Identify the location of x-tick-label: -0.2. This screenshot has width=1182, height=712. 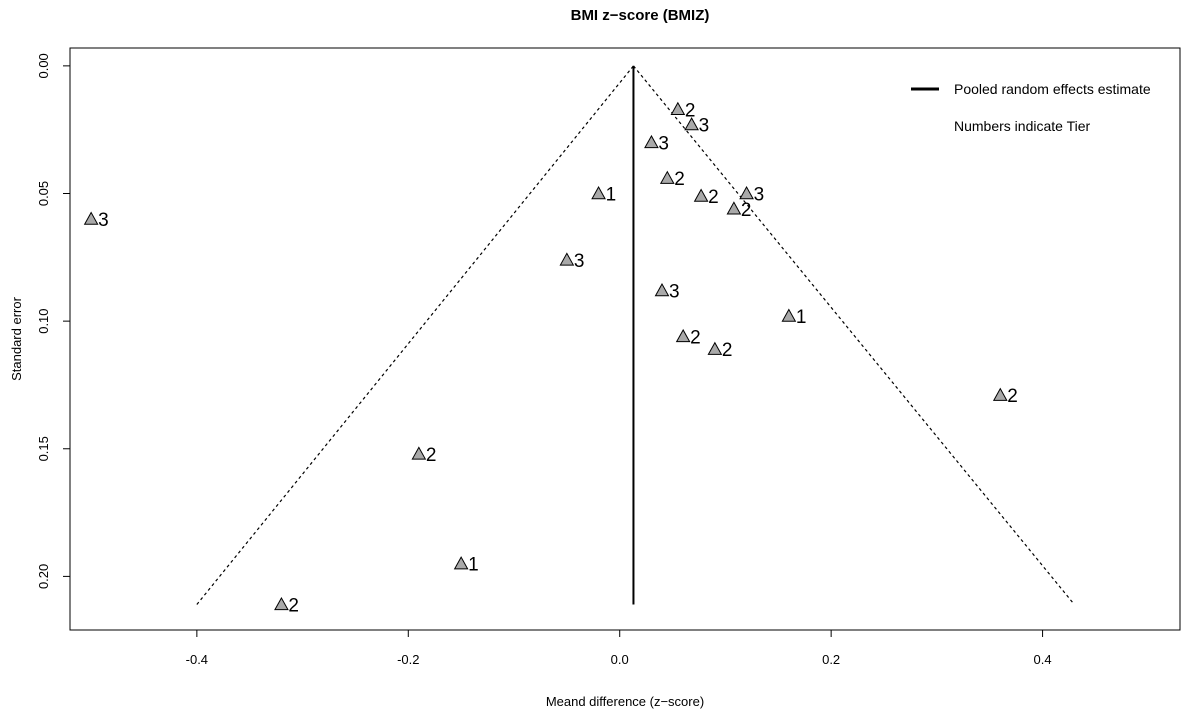
(408, 659).